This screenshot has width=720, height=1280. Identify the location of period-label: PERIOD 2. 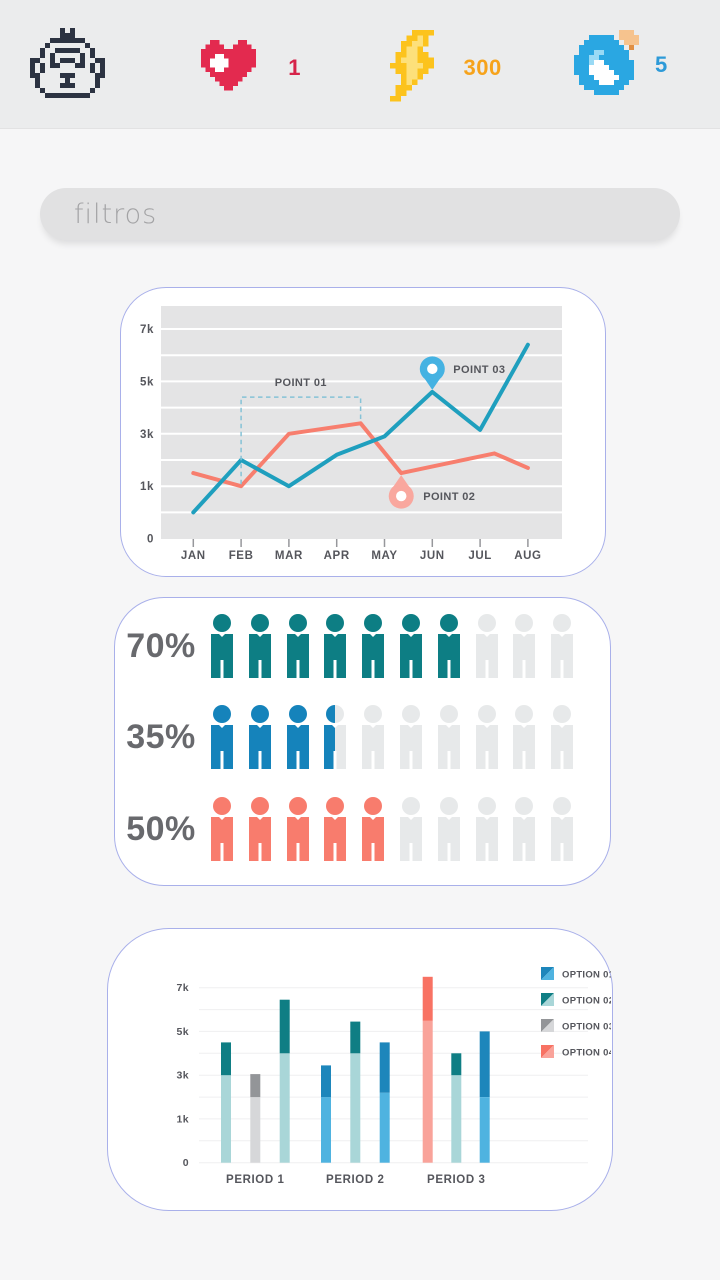
(355, 1180).